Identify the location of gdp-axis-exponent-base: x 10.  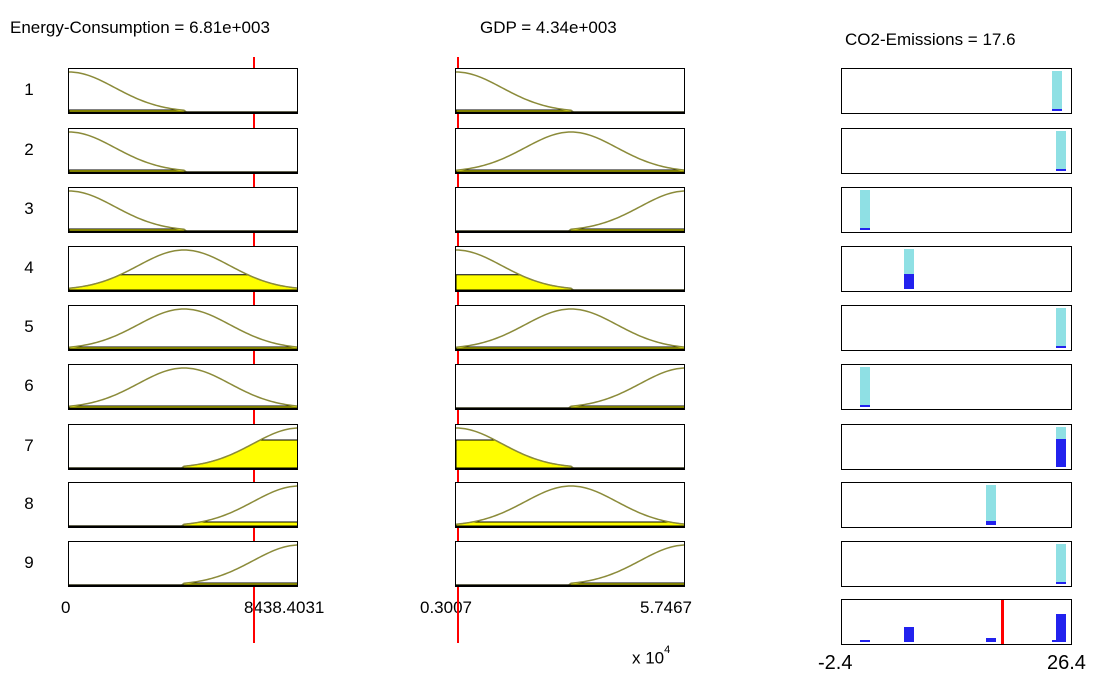
(648, 658).